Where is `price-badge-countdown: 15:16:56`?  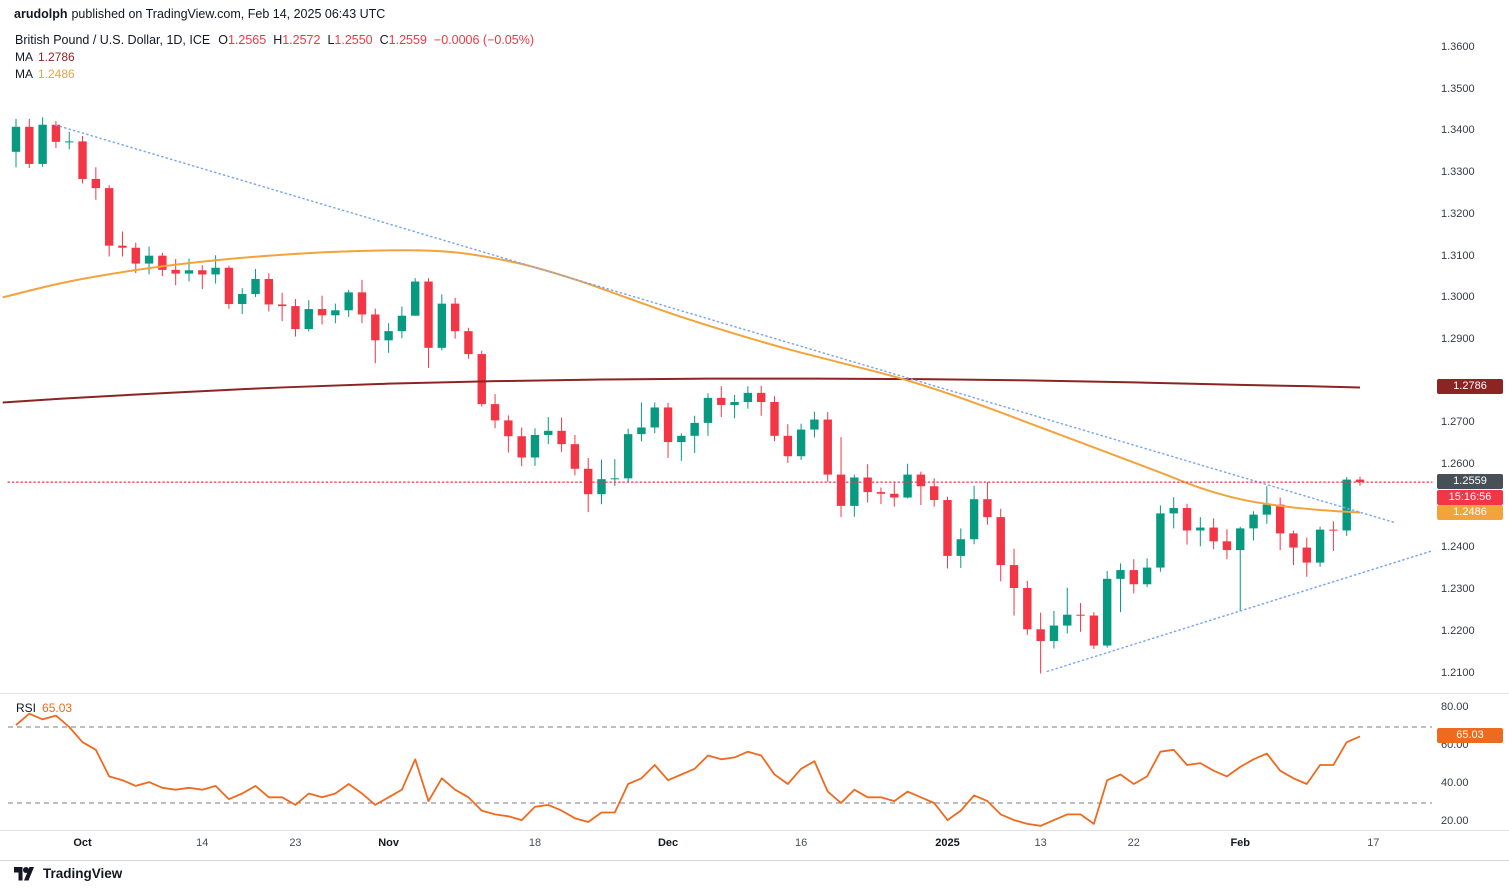 price-badge-countdown: 15:16:56 is located at coordinates (1470, 498).